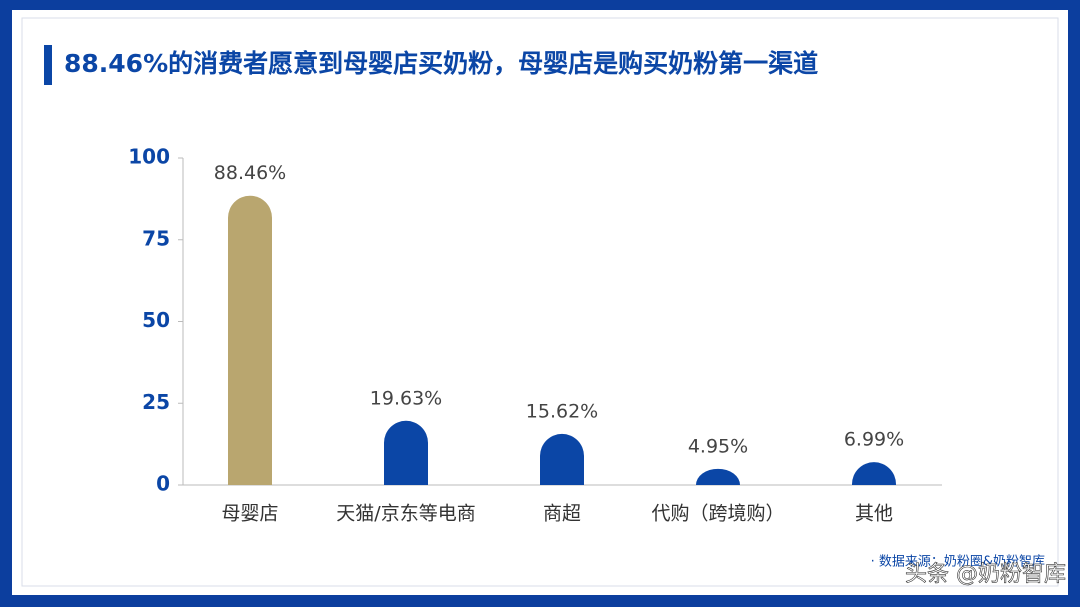 Image resolution: width=1080 pixels, height=607 pixels. Describe the element at coordinates (156, 402) in the screenshot. I see `y-tick-label: 25` at that location.